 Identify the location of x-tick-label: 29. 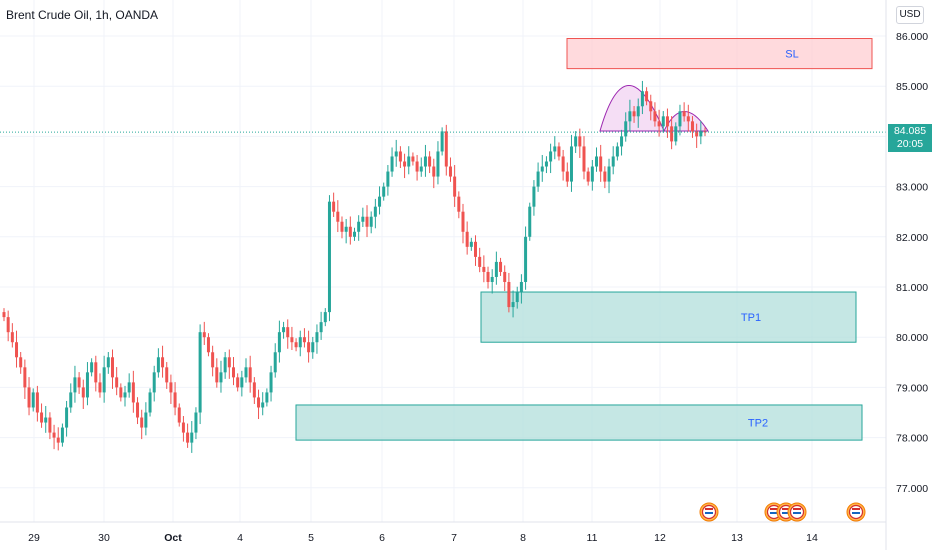
(34, 538).